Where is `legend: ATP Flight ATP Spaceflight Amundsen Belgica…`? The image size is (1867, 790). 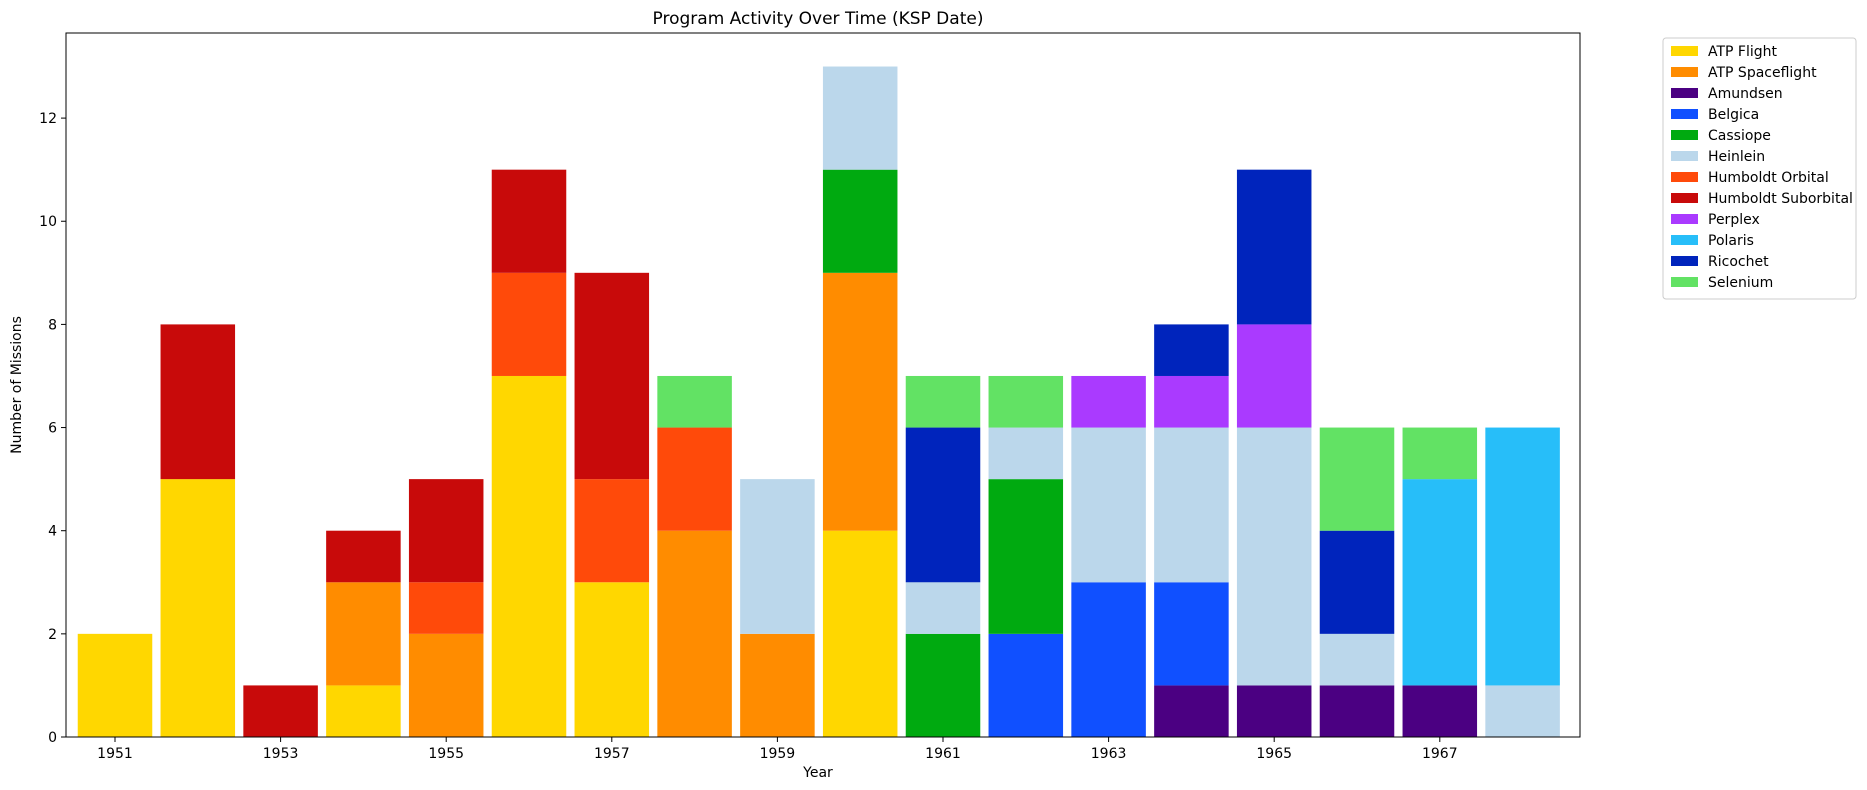 legend: ATP Flight ATP Spaceflight Amundsen Belgica… is located at coordinates (1759, 168).